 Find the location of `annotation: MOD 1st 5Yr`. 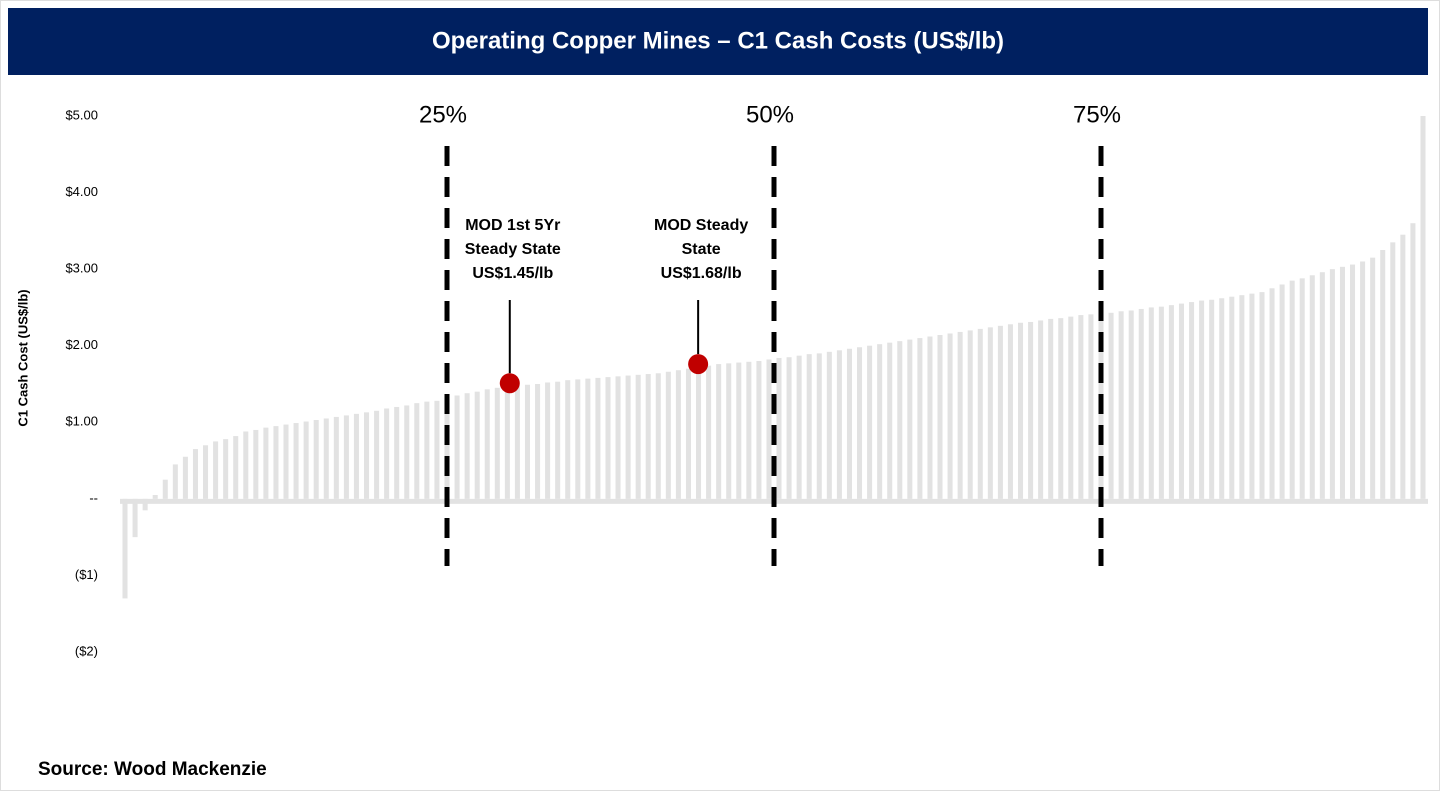

annotation: MOD 1st 5Yr is located at coordinates (512, 225).